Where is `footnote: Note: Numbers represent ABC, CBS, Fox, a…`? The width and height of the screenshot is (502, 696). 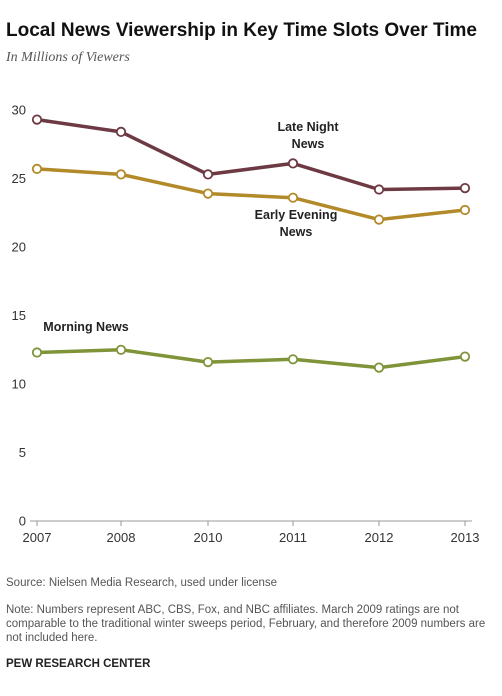 footnote: Note: Numbers represent ABC, CBS, Fox, a… is located at coordinates (246, 624).